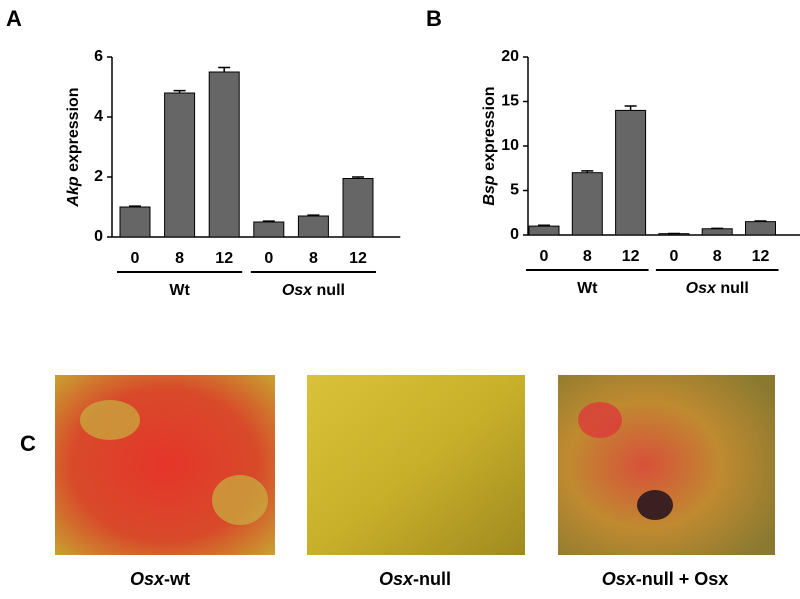  I want to click on image-caption-part: -wt, so click(177, 579).